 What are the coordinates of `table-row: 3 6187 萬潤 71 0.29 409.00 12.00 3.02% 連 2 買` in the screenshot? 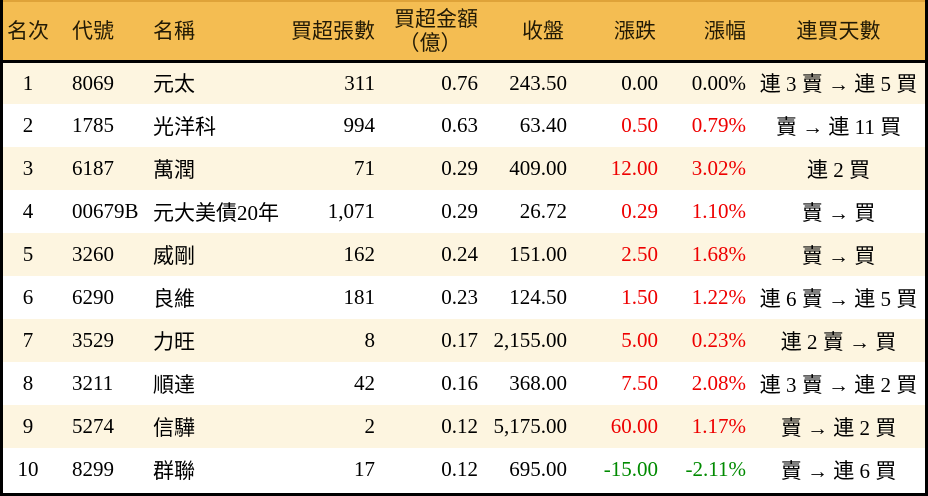 It's located at (464, 168).